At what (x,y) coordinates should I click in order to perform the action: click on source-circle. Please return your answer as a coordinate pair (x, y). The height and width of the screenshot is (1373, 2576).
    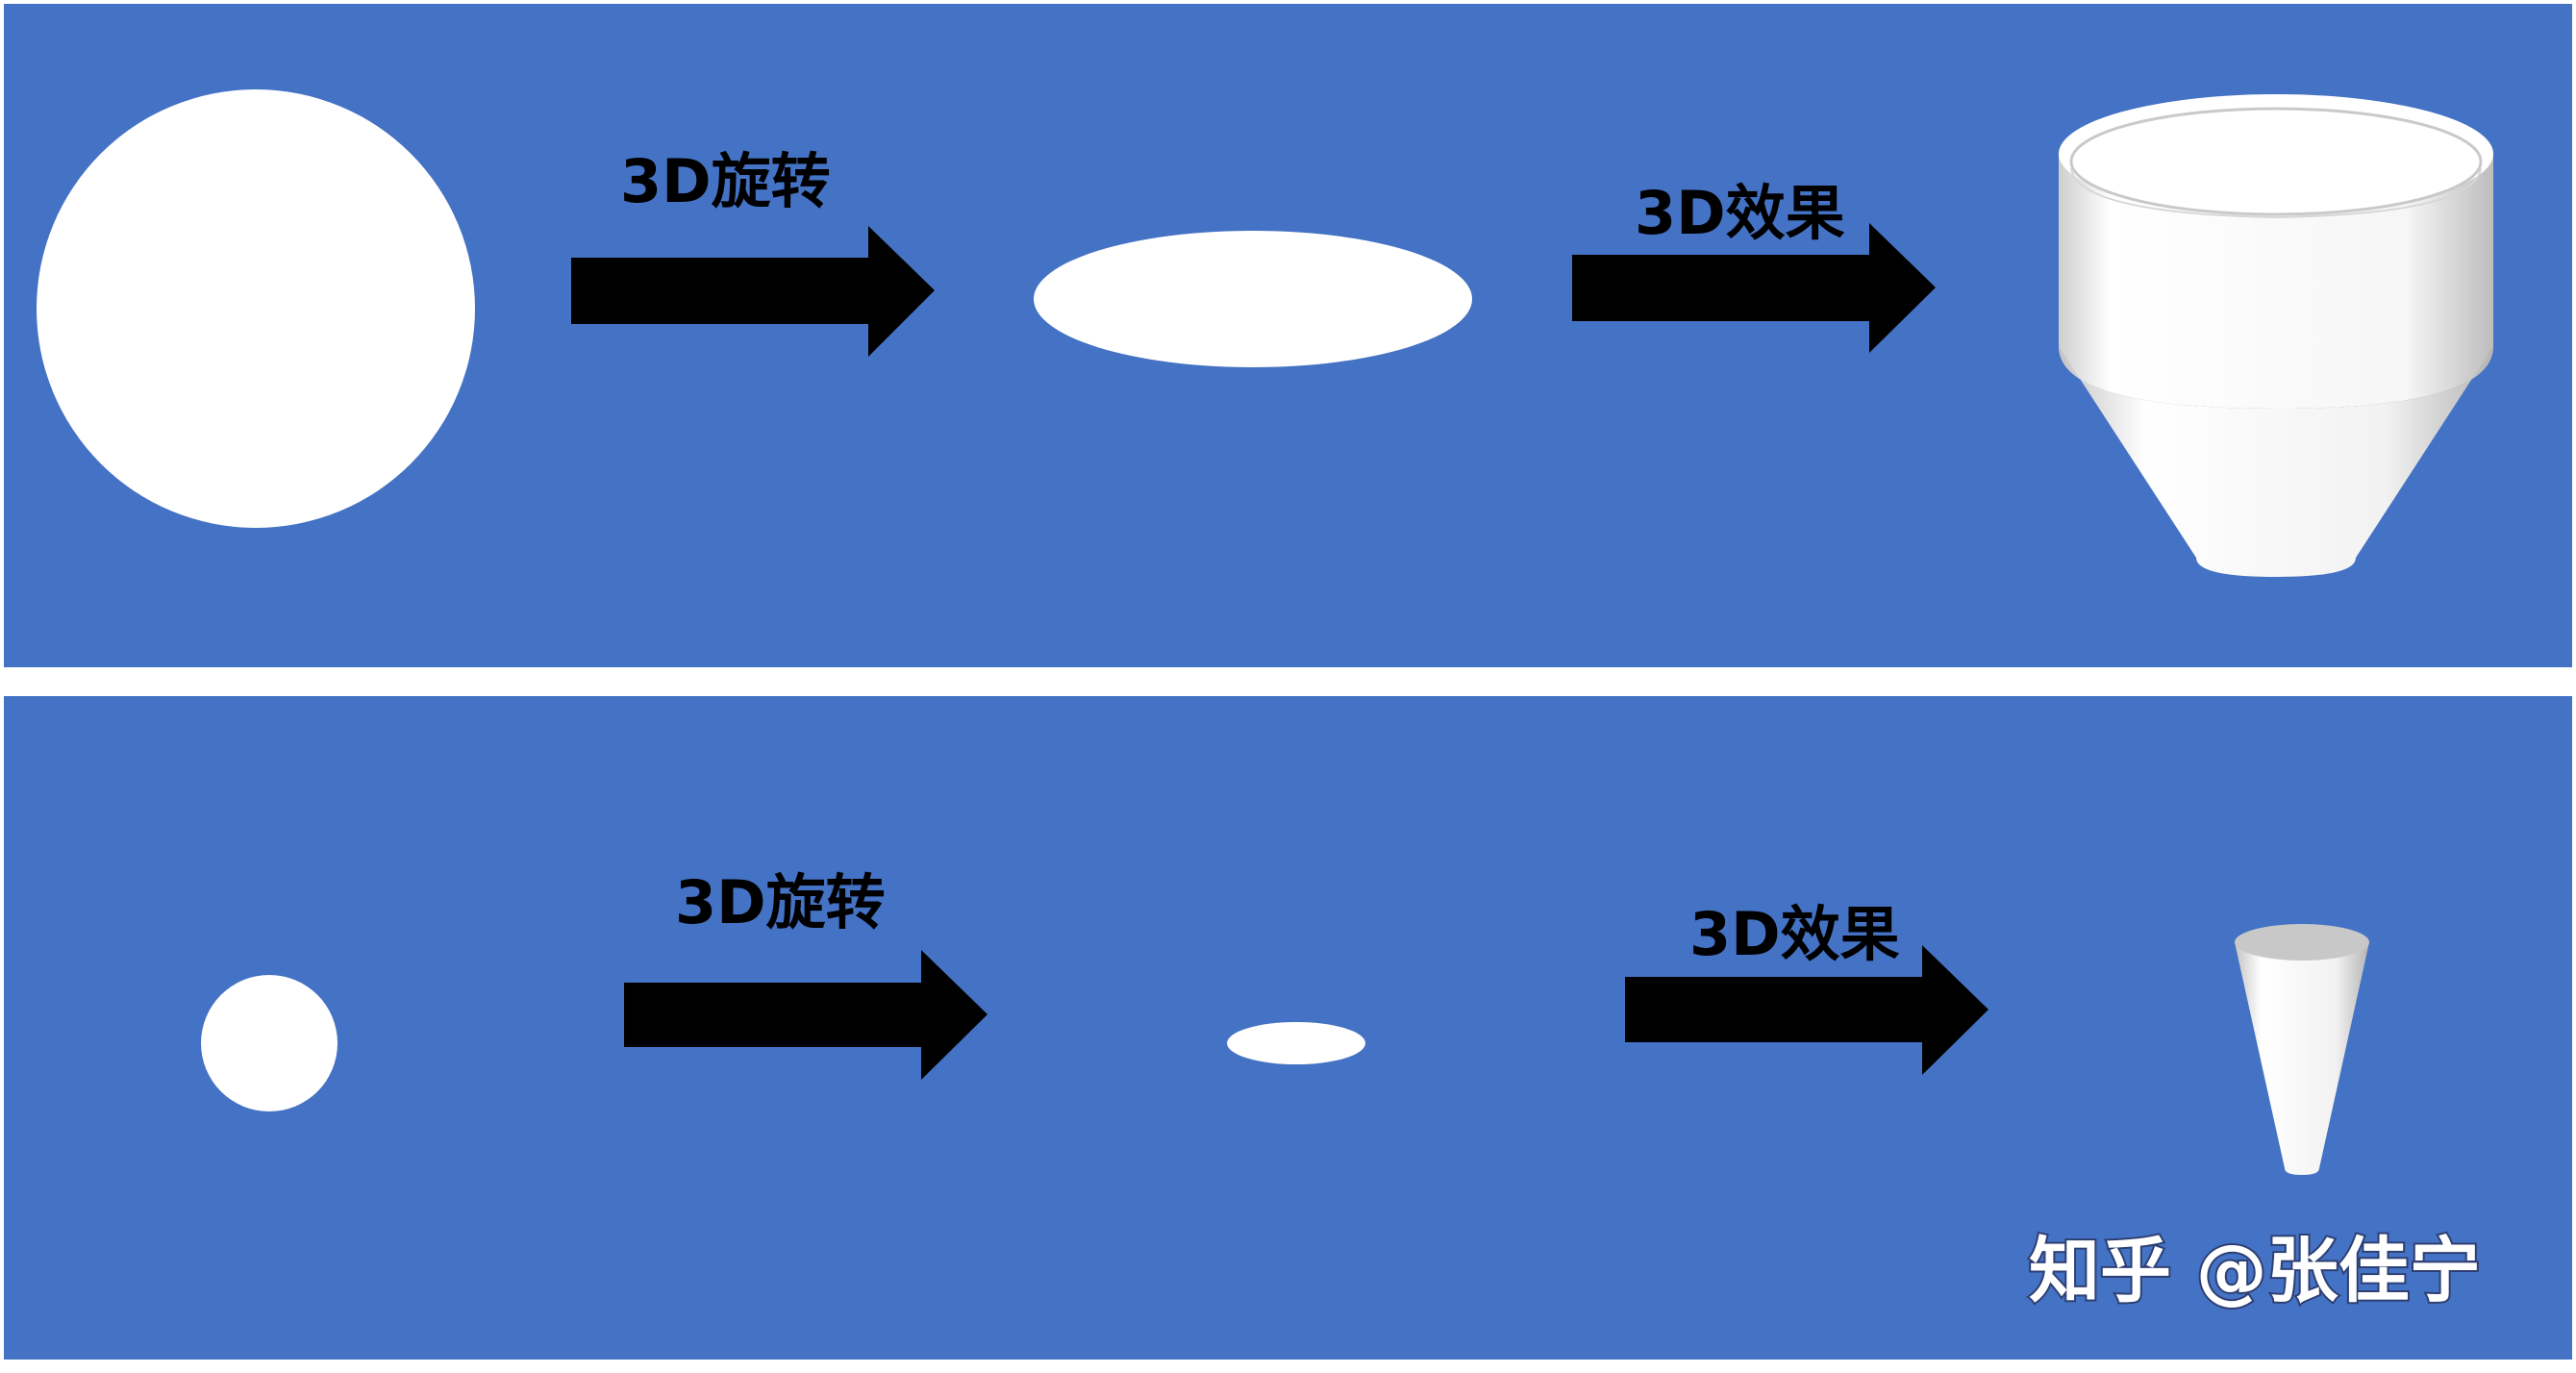
    Looking at the image, I should click on (256, 308).